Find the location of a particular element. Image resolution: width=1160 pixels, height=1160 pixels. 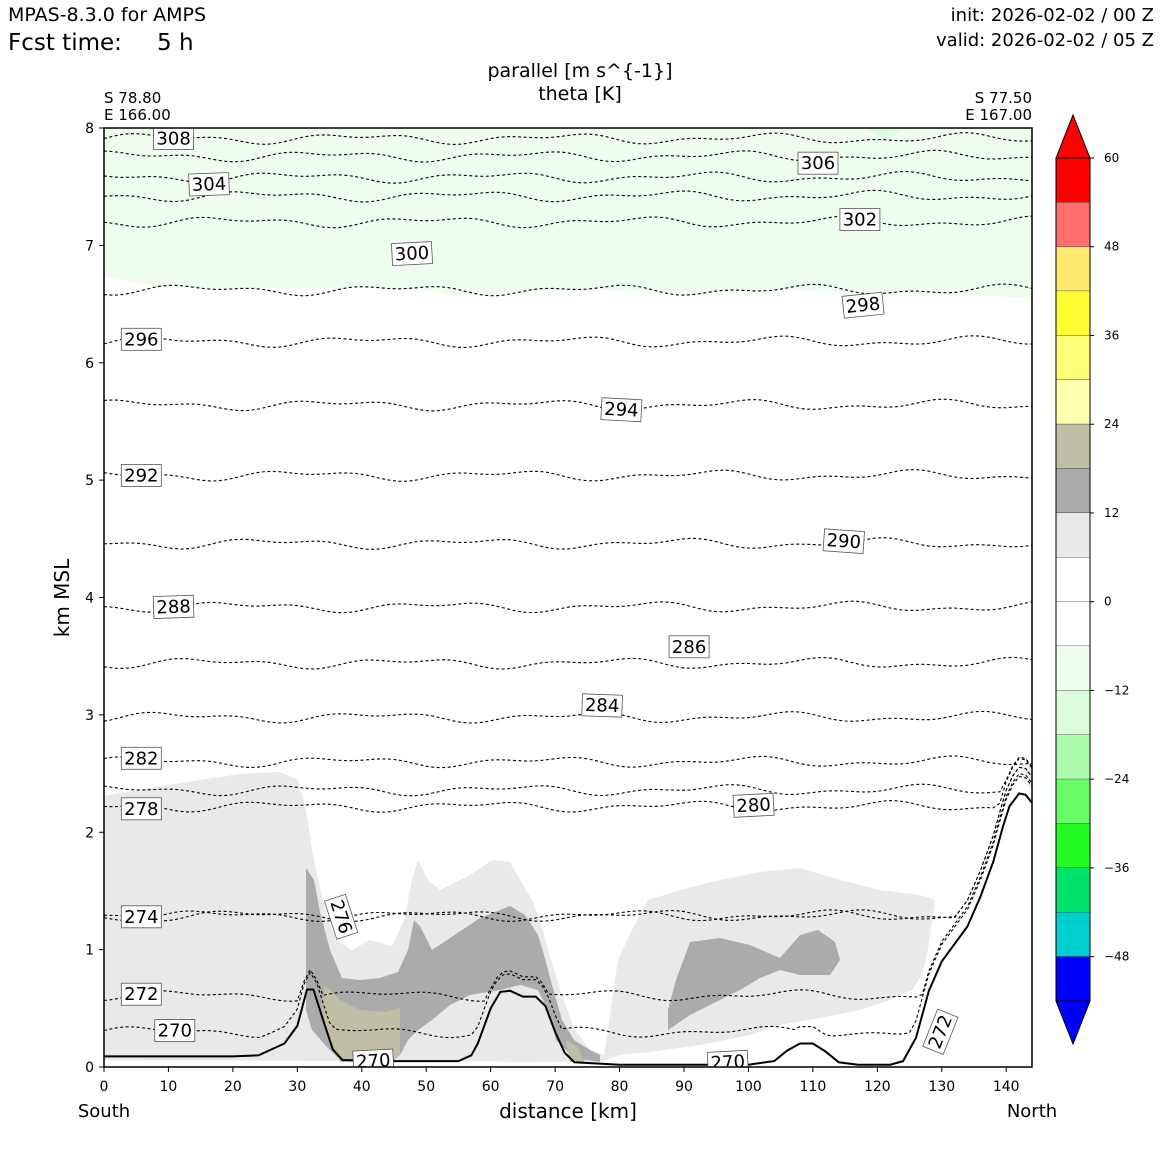

colorbar-tick-label: 60 is located at coordinates (1111, 158).